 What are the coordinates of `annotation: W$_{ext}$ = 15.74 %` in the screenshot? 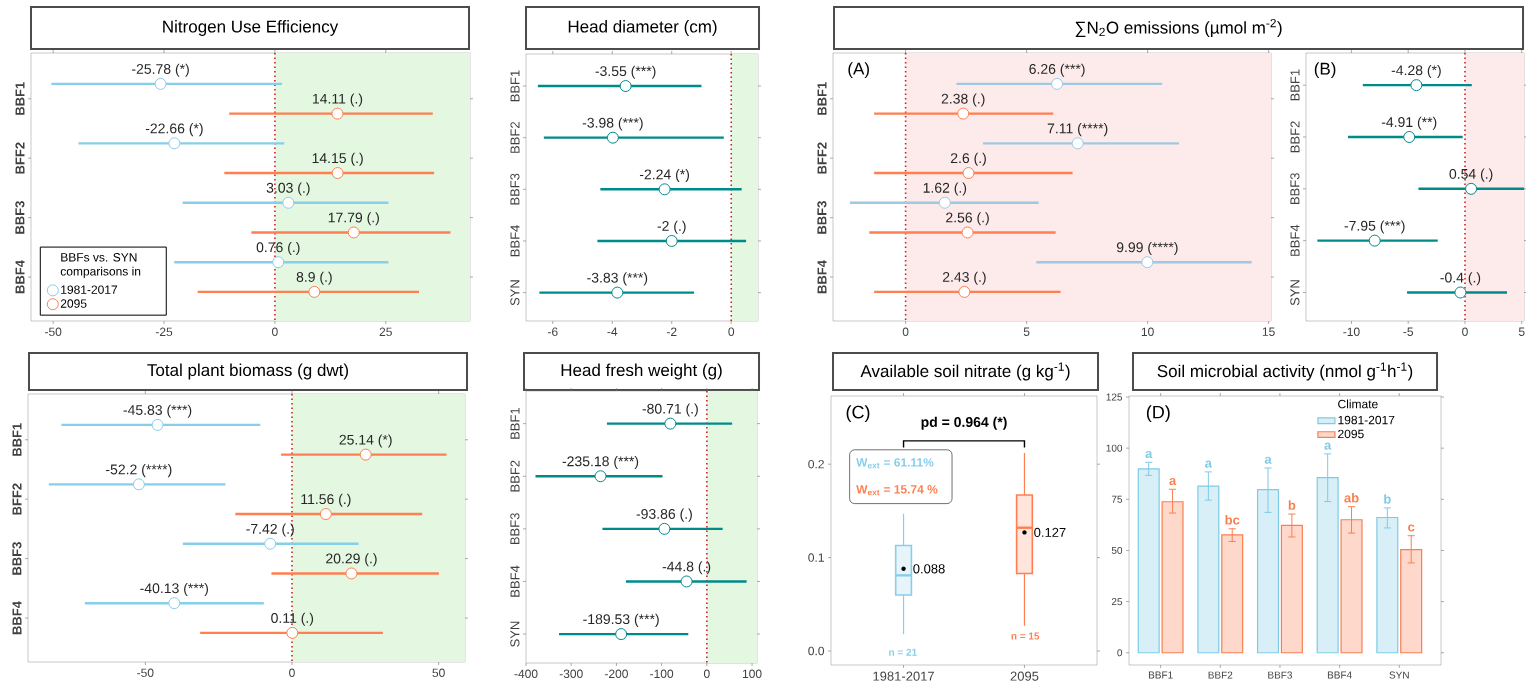 It's located at (897, 490).